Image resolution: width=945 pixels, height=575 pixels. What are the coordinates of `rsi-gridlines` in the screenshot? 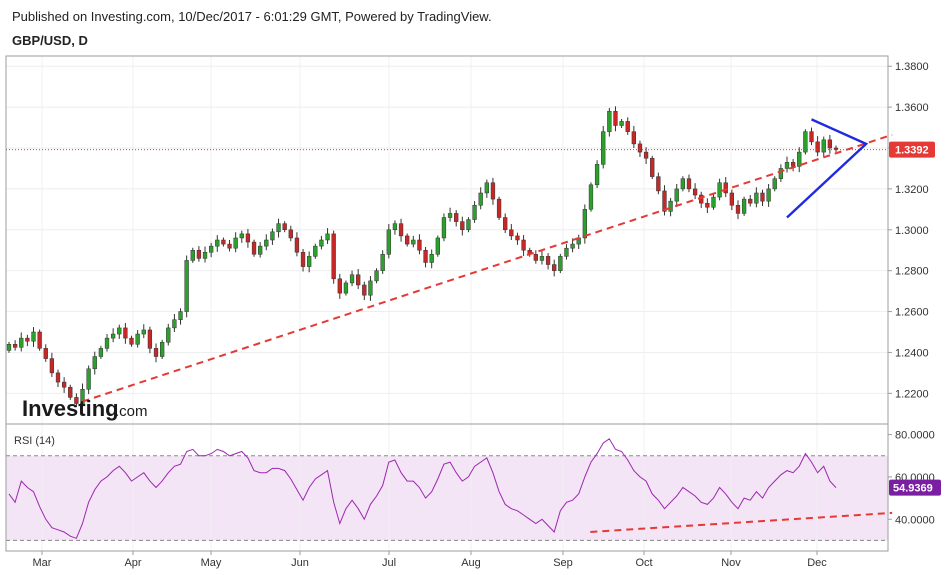 It's located at (447, 498).